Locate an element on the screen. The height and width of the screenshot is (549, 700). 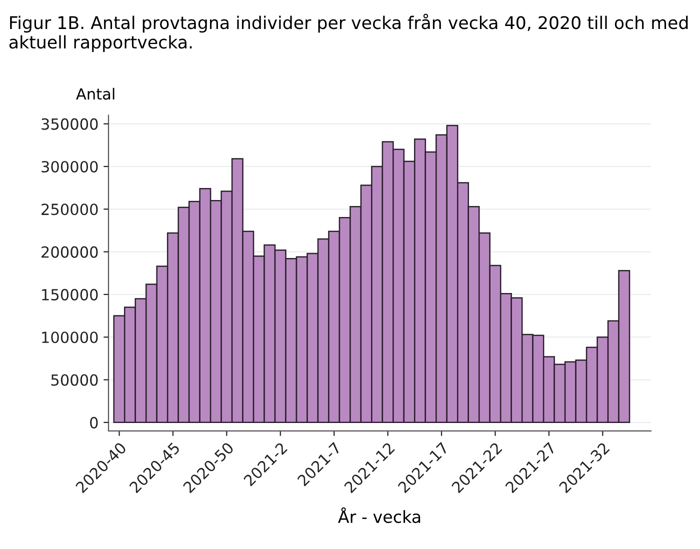
y-tick-label: 50000 is located at coordinates (74, 380).